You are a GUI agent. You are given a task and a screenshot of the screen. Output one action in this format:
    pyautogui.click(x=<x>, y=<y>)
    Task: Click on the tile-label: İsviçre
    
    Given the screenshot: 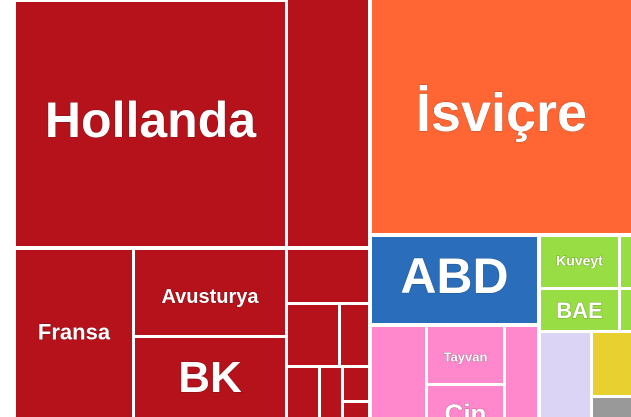 What is the action you would take?
    pyautogui.click(x=501, y=113)
    